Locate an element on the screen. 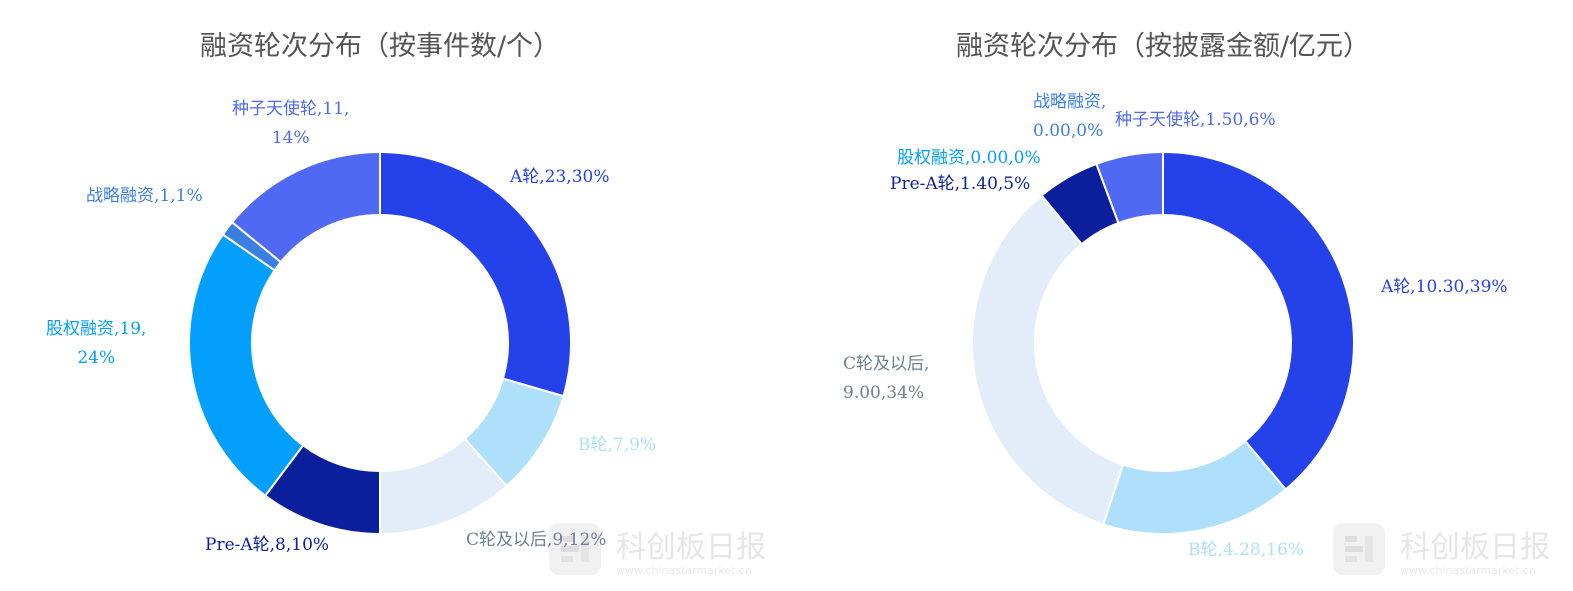 The width and height of the screenshot is (1573, 591). slice-label-line: 种子天使轮,1.50,6% is located at coordinates (1195, 120).